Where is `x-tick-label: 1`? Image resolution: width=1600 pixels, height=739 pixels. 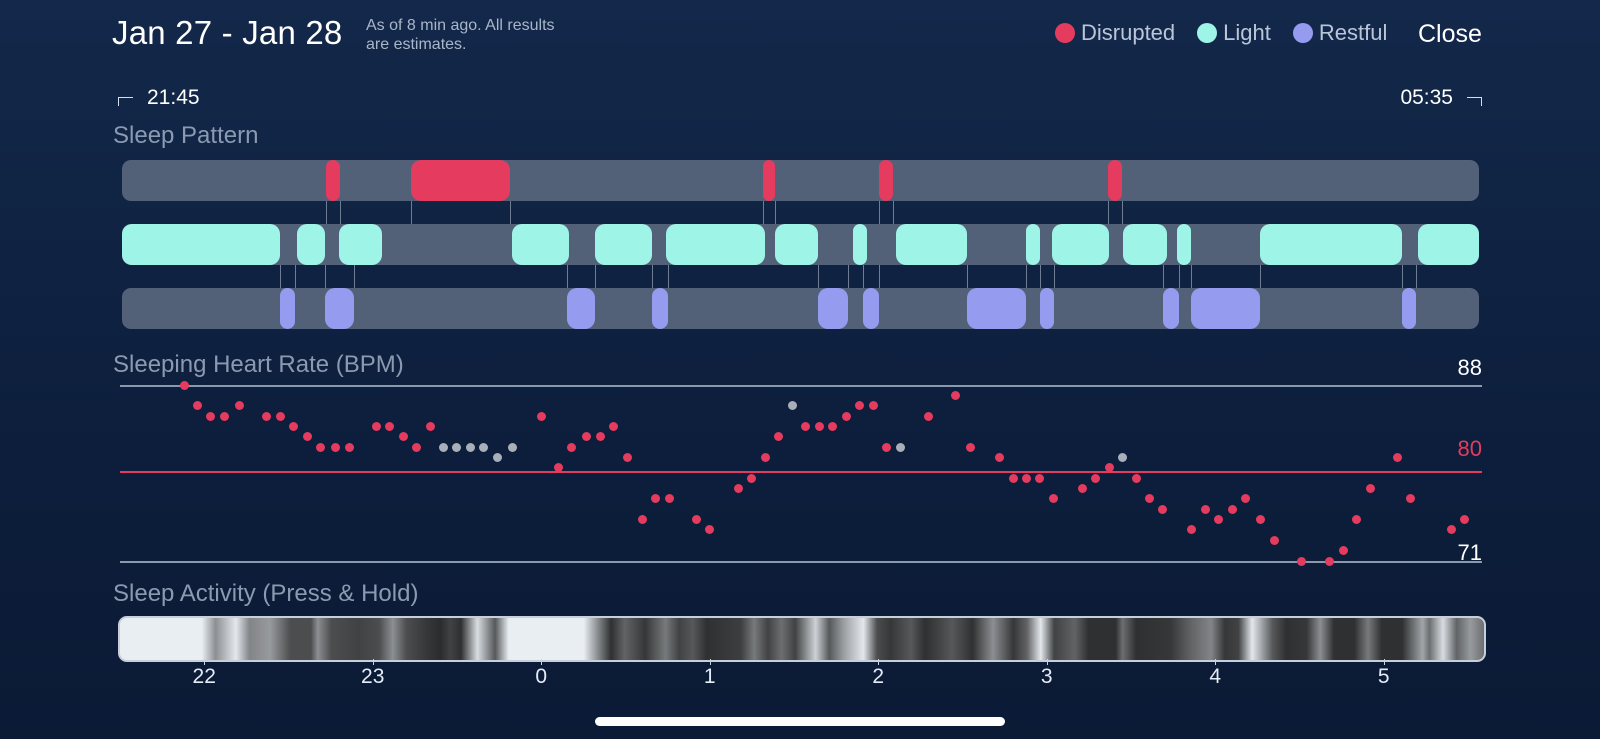
x-tick-label: 1 is located at coordinates (709, 676).